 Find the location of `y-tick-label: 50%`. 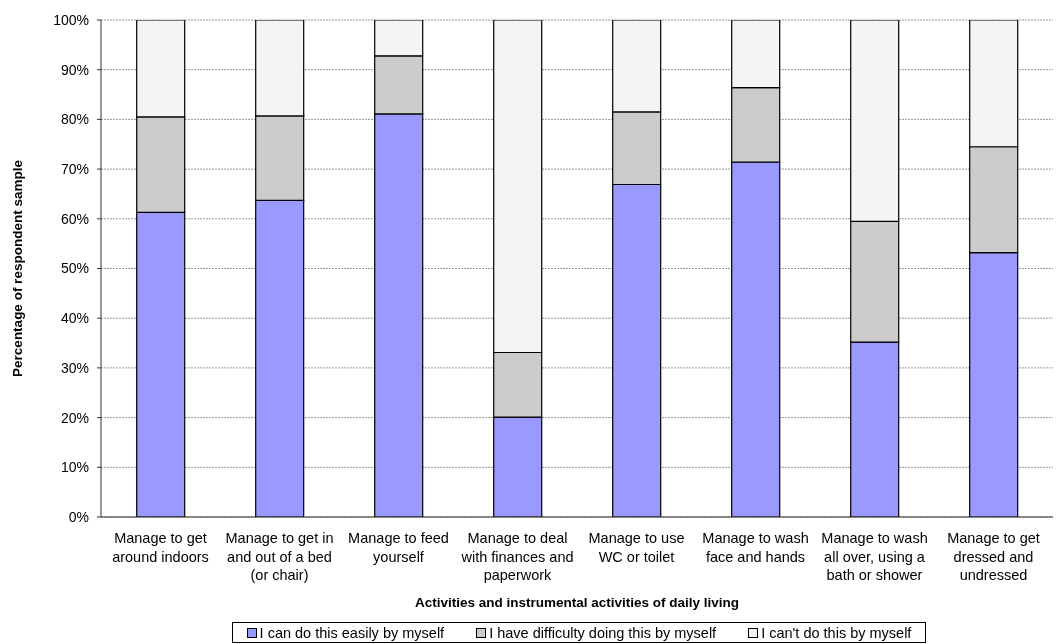

y-tick-label: 50% is located at coordinates (74, 268).